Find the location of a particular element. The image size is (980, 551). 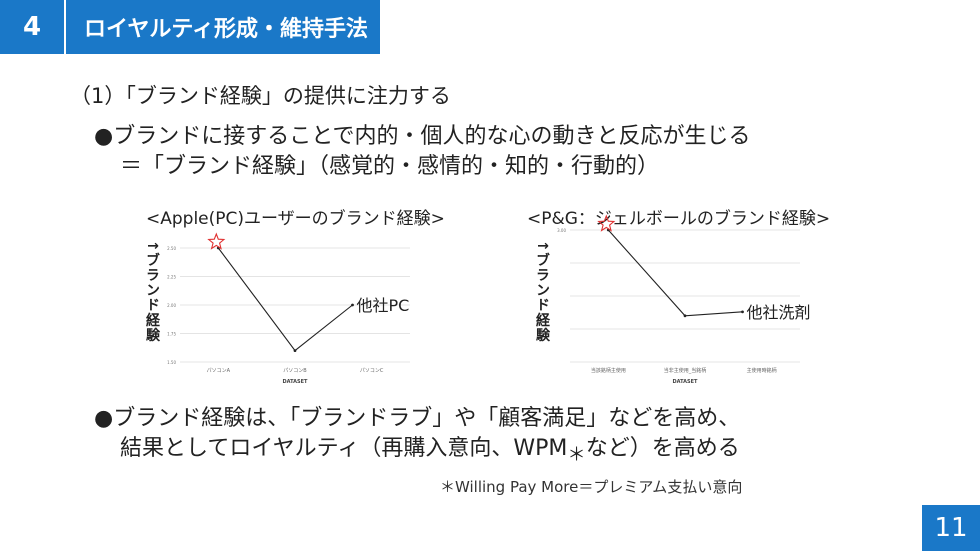

chart-b: 3.00 当該銘柄主使用 当非主使用_当銘柄 主使用時銘柄 DATASET 他社洗剤 is located at coordinates (684, 299).